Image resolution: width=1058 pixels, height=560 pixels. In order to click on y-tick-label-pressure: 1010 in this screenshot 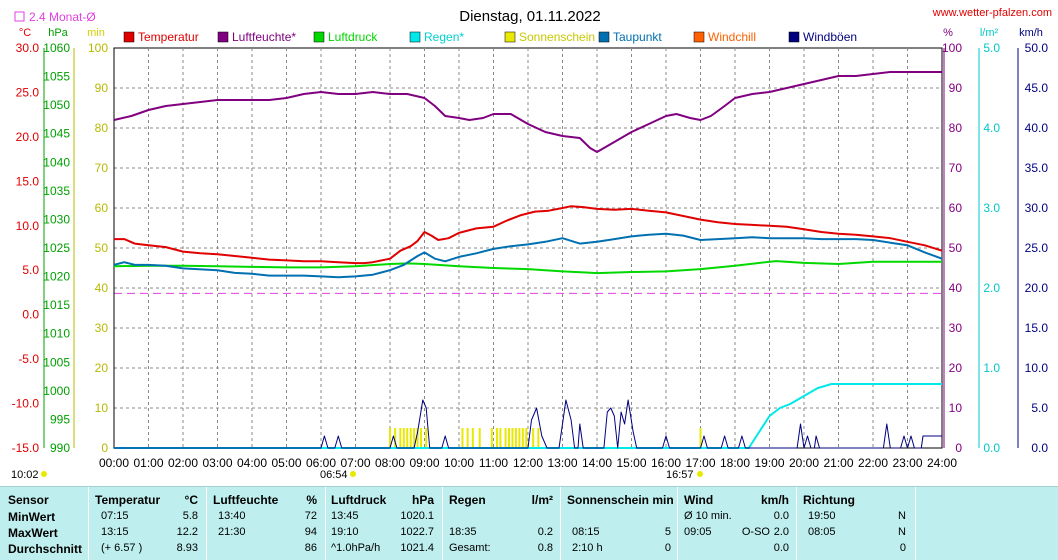, I will do `click(56, 334)`.